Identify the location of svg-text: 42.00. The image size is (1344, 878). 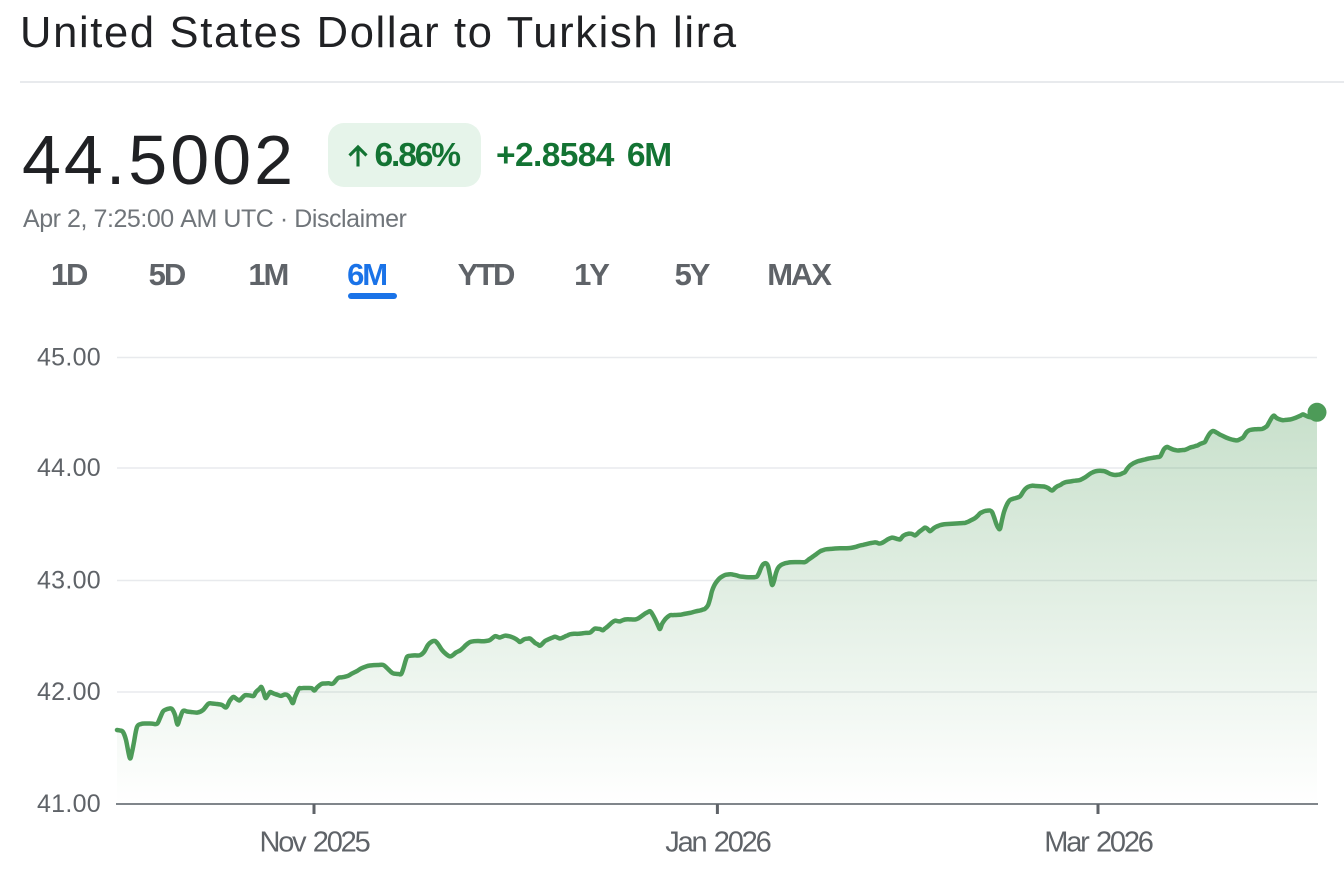
(69, 692).